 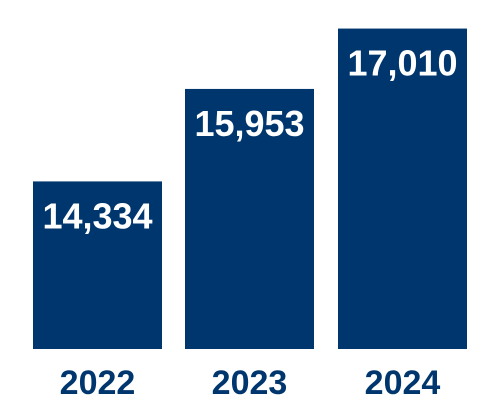 I want to click on bar-value-label: 17,010, so click(x=402, y=63).